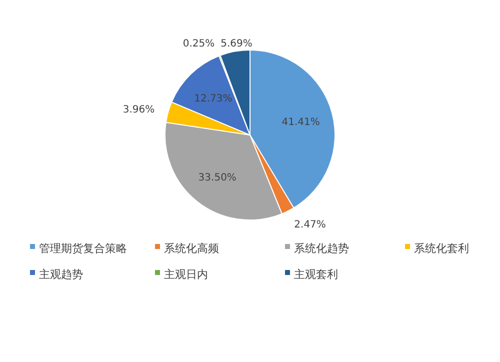 This screenshot has height=362, width=500. I want to click on data-label: 2.47%, so click(310, 225).